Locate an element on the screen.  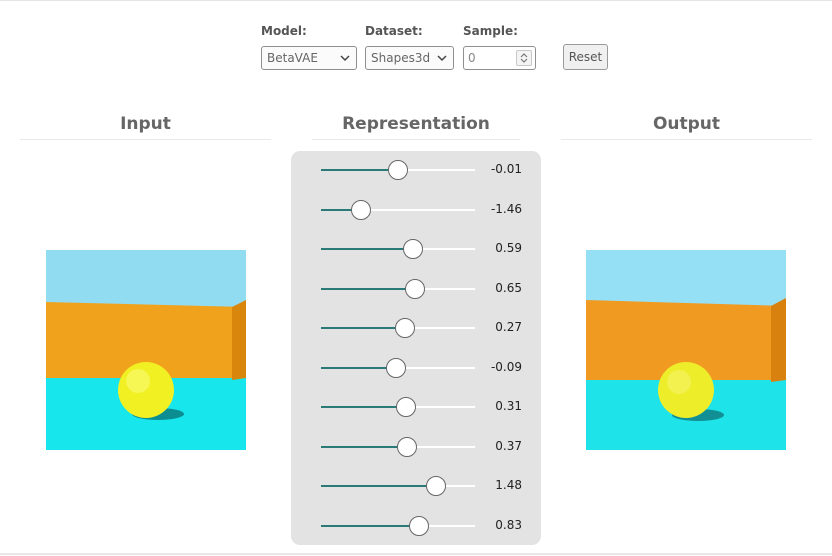
reset-button: Reset is located at coordinates (585, 57).